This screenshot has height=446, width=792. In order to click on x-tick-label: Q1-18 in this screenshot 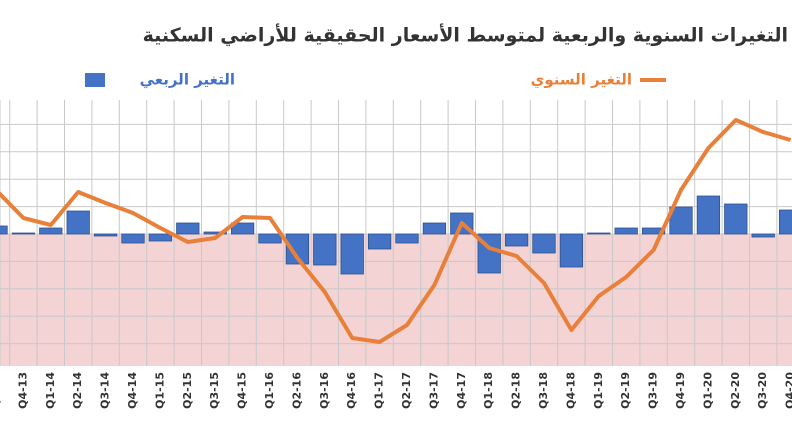, I will do `click(488, 390)`.